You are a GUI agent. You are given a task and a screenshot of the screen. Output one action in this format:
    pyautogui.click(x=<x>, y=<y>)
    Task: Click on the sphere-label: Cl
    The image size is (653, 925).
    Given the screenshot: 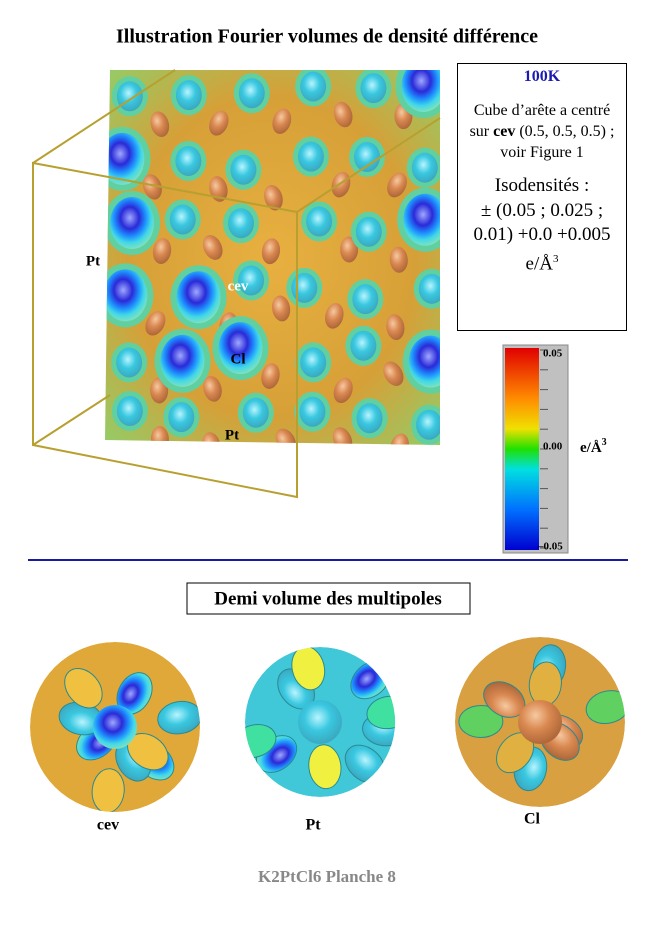 What is the action you would take?
    pyautogui.click(x=532, y=819)
    